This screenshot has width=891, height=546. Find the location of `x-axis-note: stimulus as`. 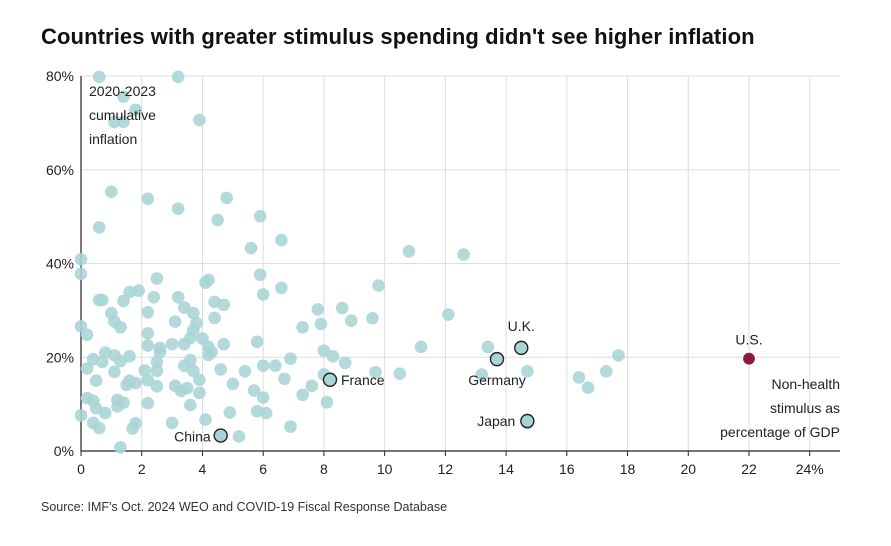

x-axis-note: stimulus as is located at coordinates (805, 408).